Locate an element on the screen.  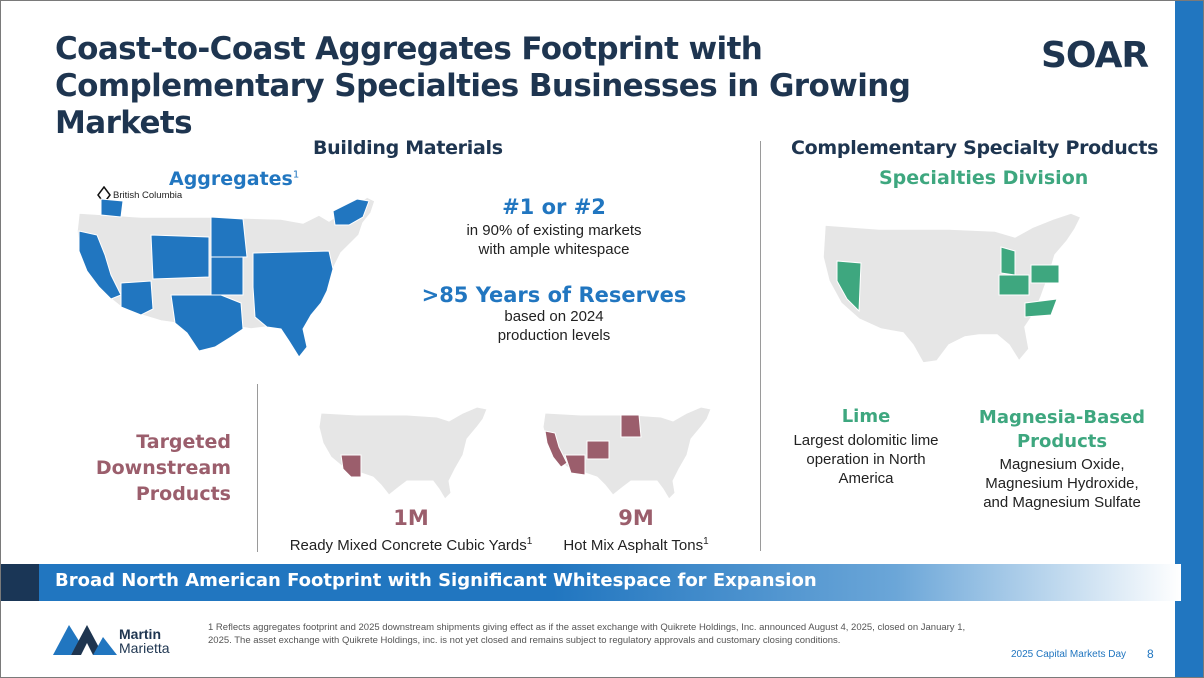
asphalt-value: 9M is located at coordinates (636, 518).